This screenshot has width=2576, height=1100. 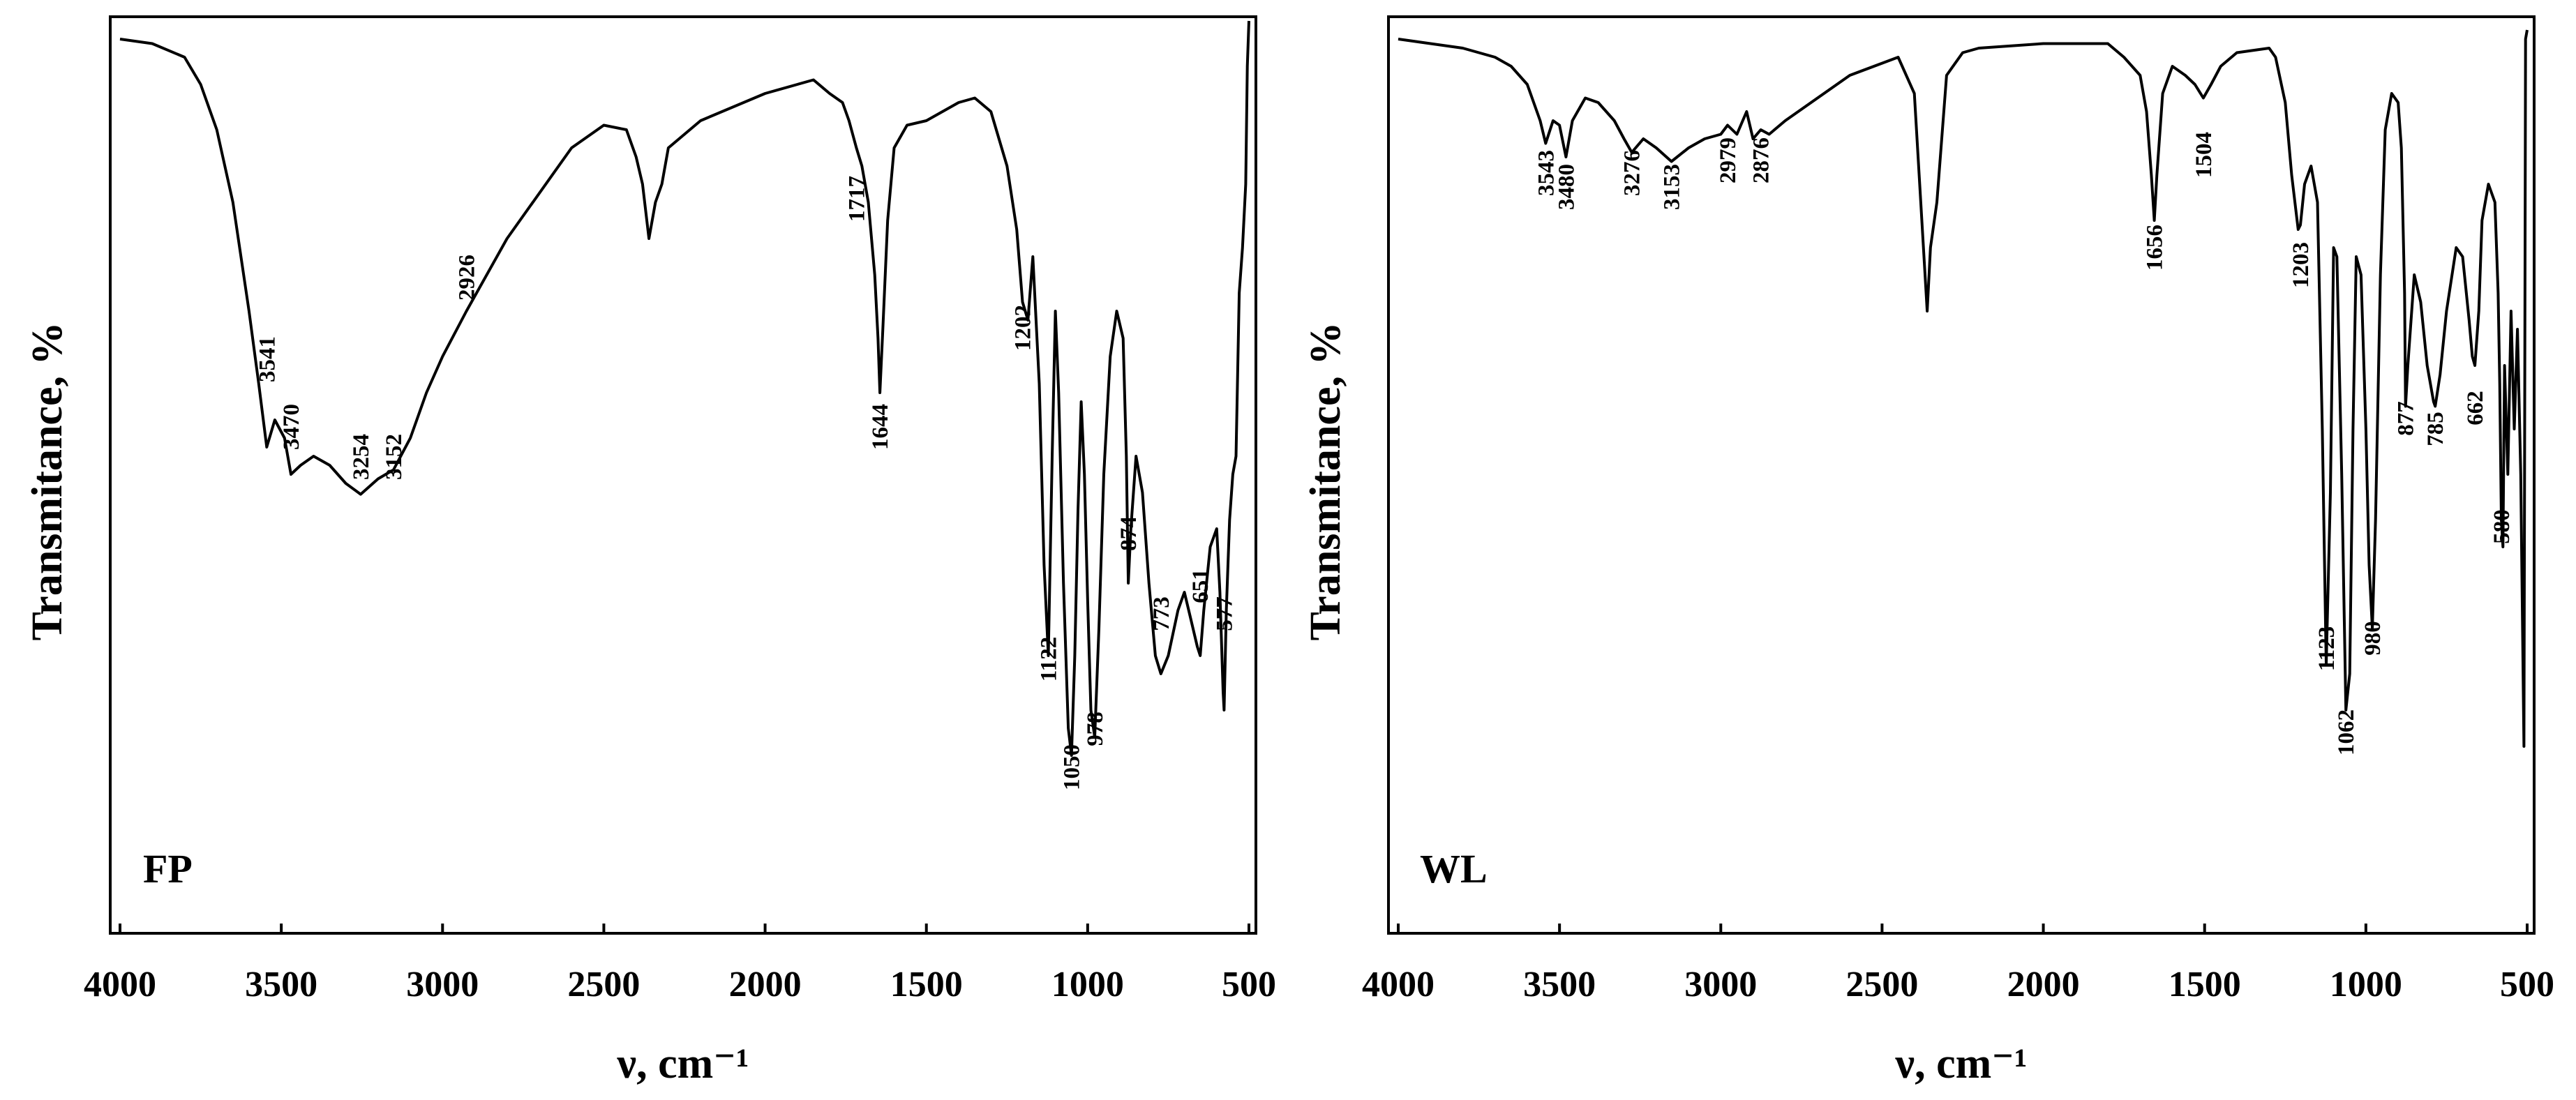 What do you see at coordinates (468, 278) in the screenshot?
I see `peak-label: 2926` at bounding box center [468, 278].